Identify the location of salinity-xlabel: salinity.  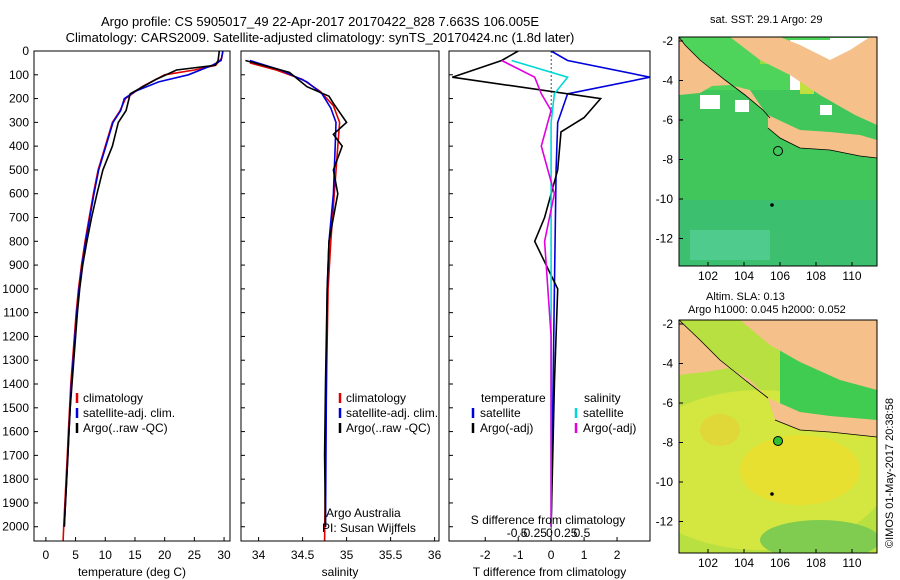
(340, 572).